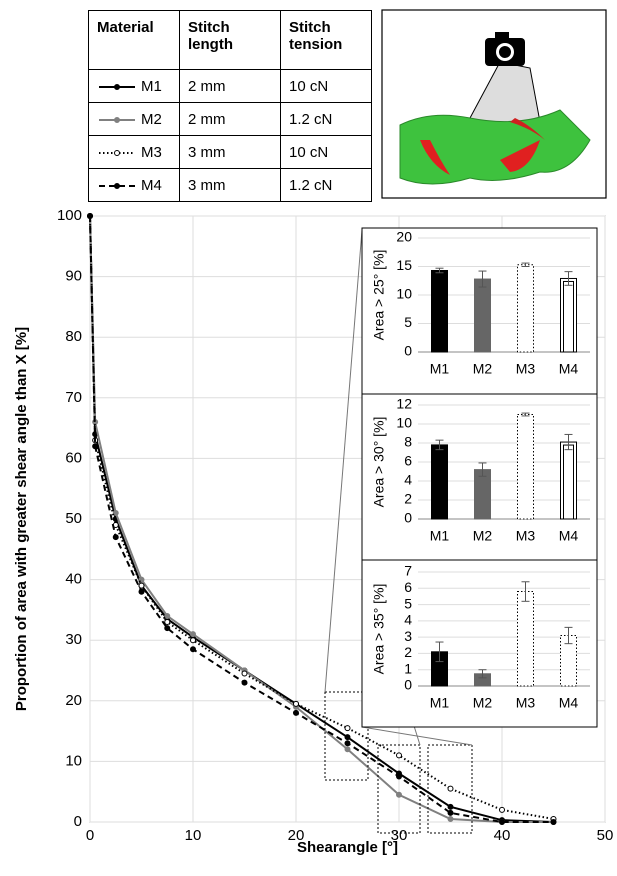 Image resolution: width=617 pixels, height=876 pixels. What do you see at coordinates (398, 762) in the screenshot?
I see `zoom-boxes` at bounding box center [398, 762].